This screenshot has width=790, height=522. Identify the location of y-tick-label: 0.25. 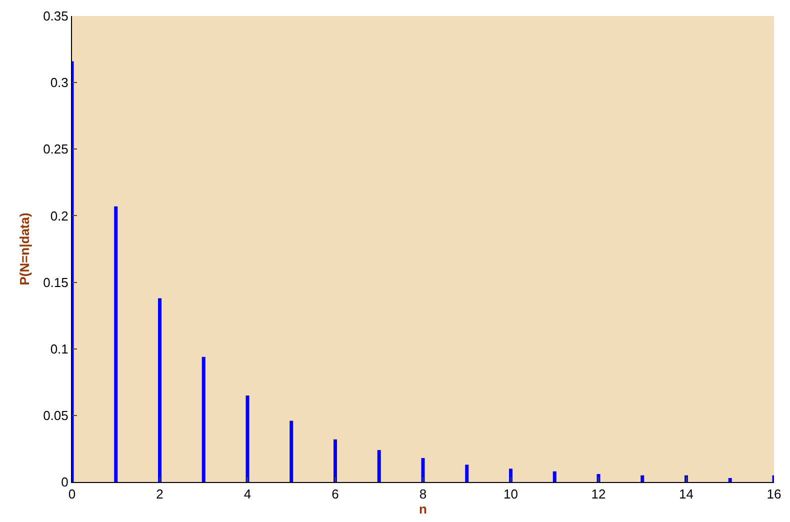
(55, 149).